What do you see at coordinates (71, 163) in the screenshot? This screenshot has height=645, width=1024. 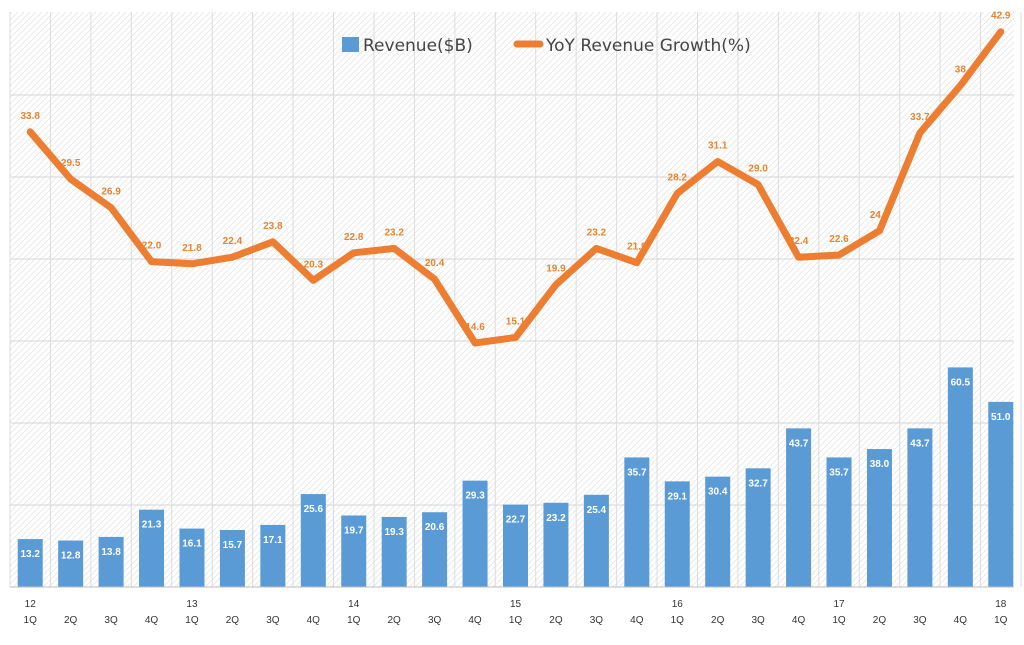 I see `growth-point-label: 29.5` at bounding box center [71, 163].